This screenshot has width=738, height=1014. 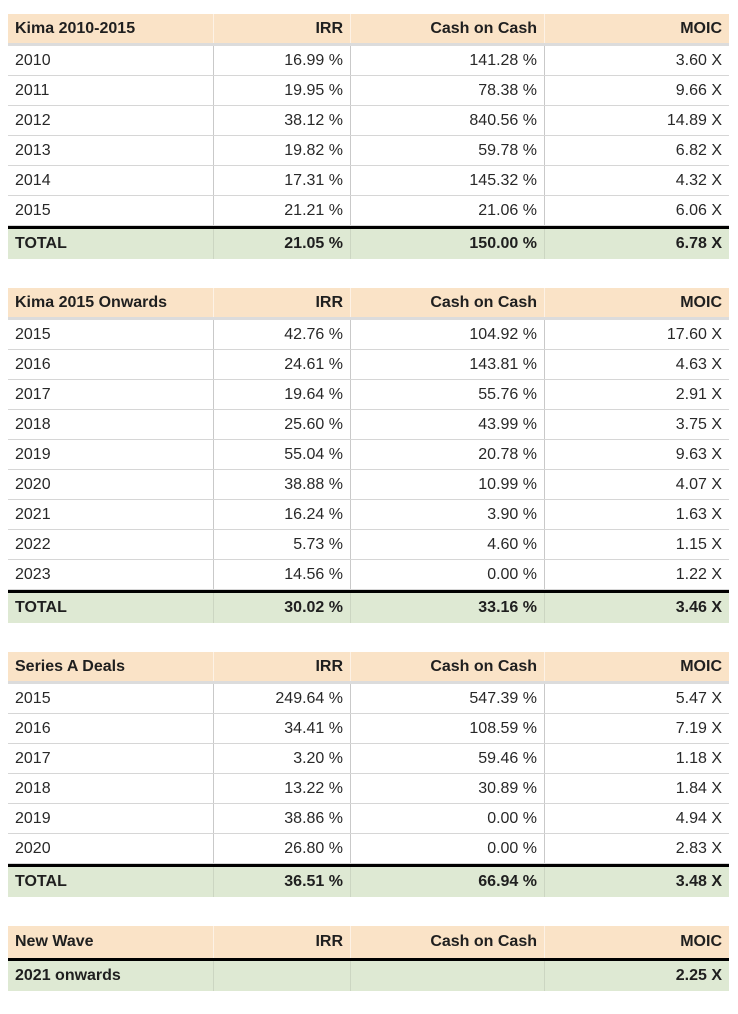 I want to click on cell-cash-on-cash: 547.39 %, so click(x=447, y=698).